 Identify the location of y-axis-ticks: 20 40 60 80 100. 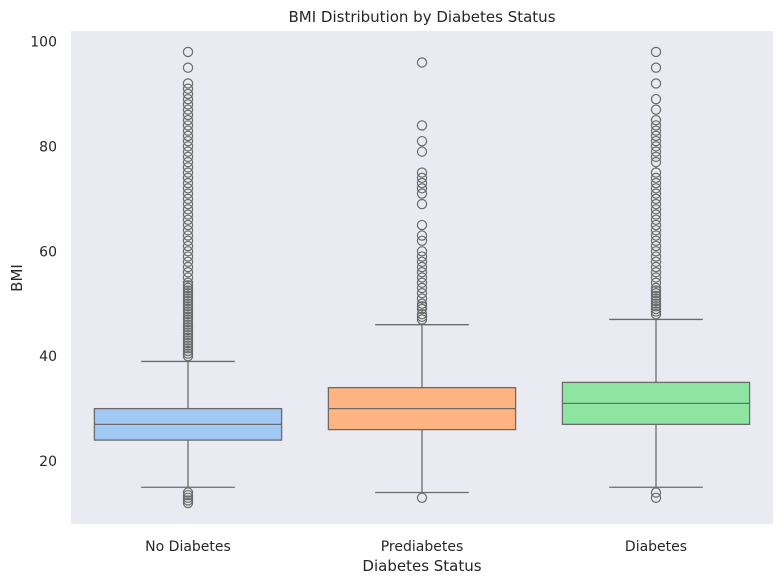
(43, 252).